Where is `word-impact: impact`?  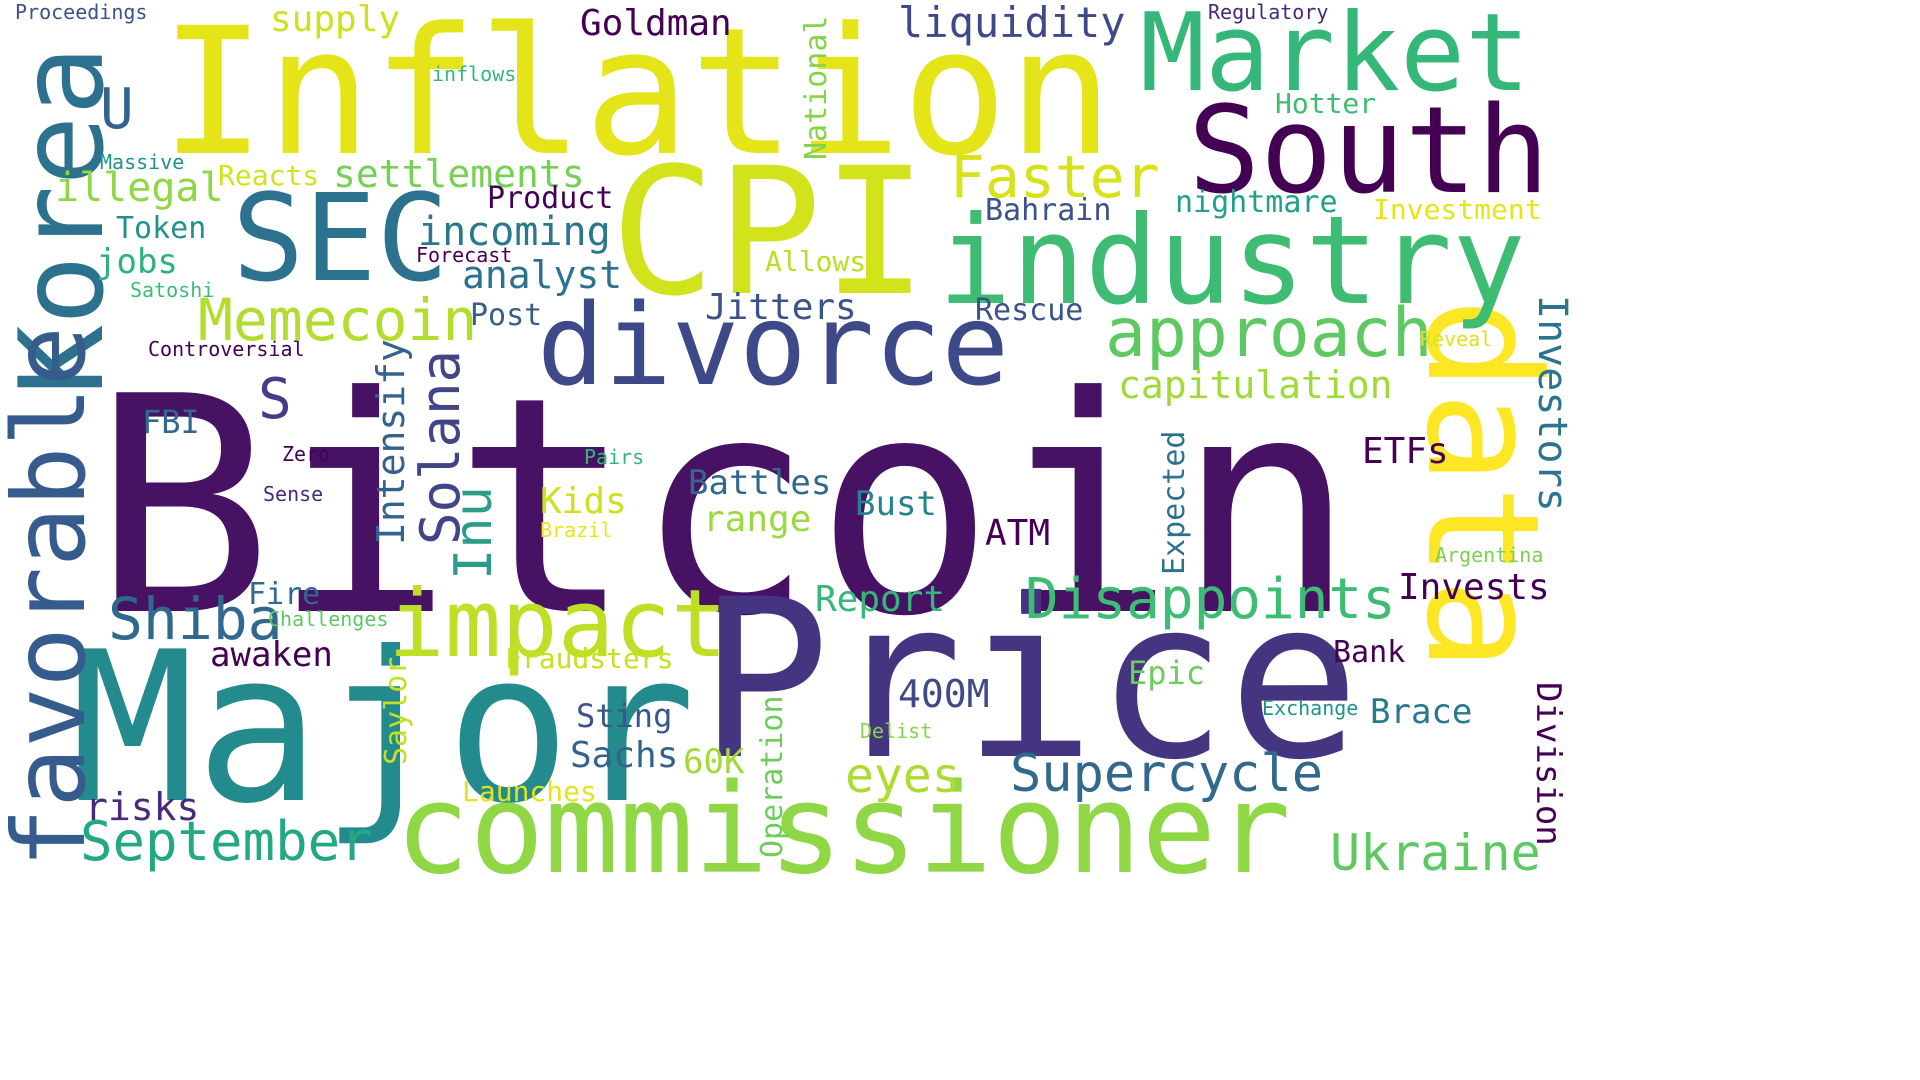
word-impact: impact is located at coordinates (558, 624).